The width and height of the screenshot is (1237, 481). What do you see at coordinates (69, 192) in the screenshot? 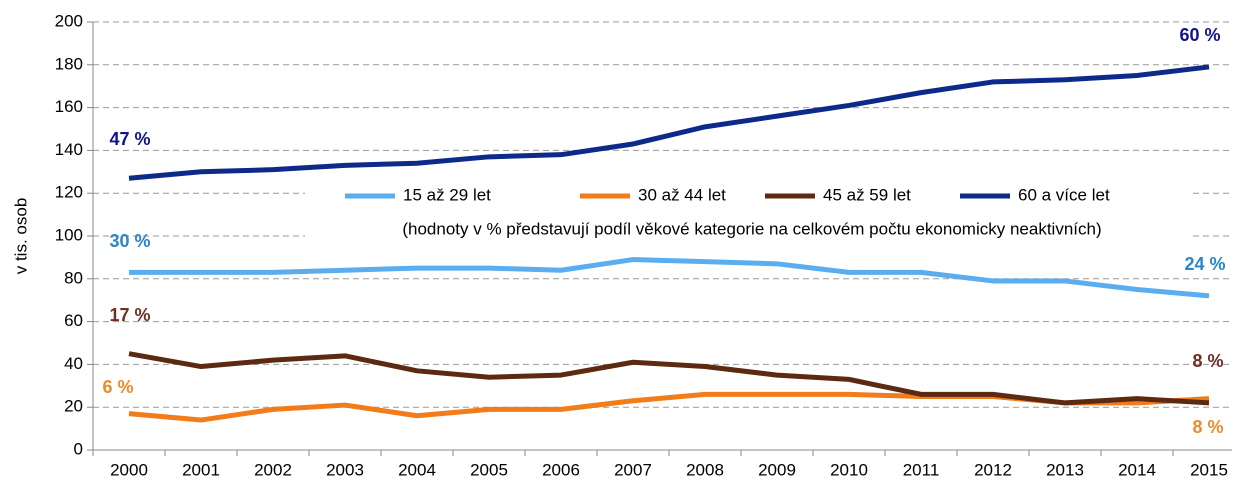
I see `y-tick-label: 120` at bounding box center [69, 192].